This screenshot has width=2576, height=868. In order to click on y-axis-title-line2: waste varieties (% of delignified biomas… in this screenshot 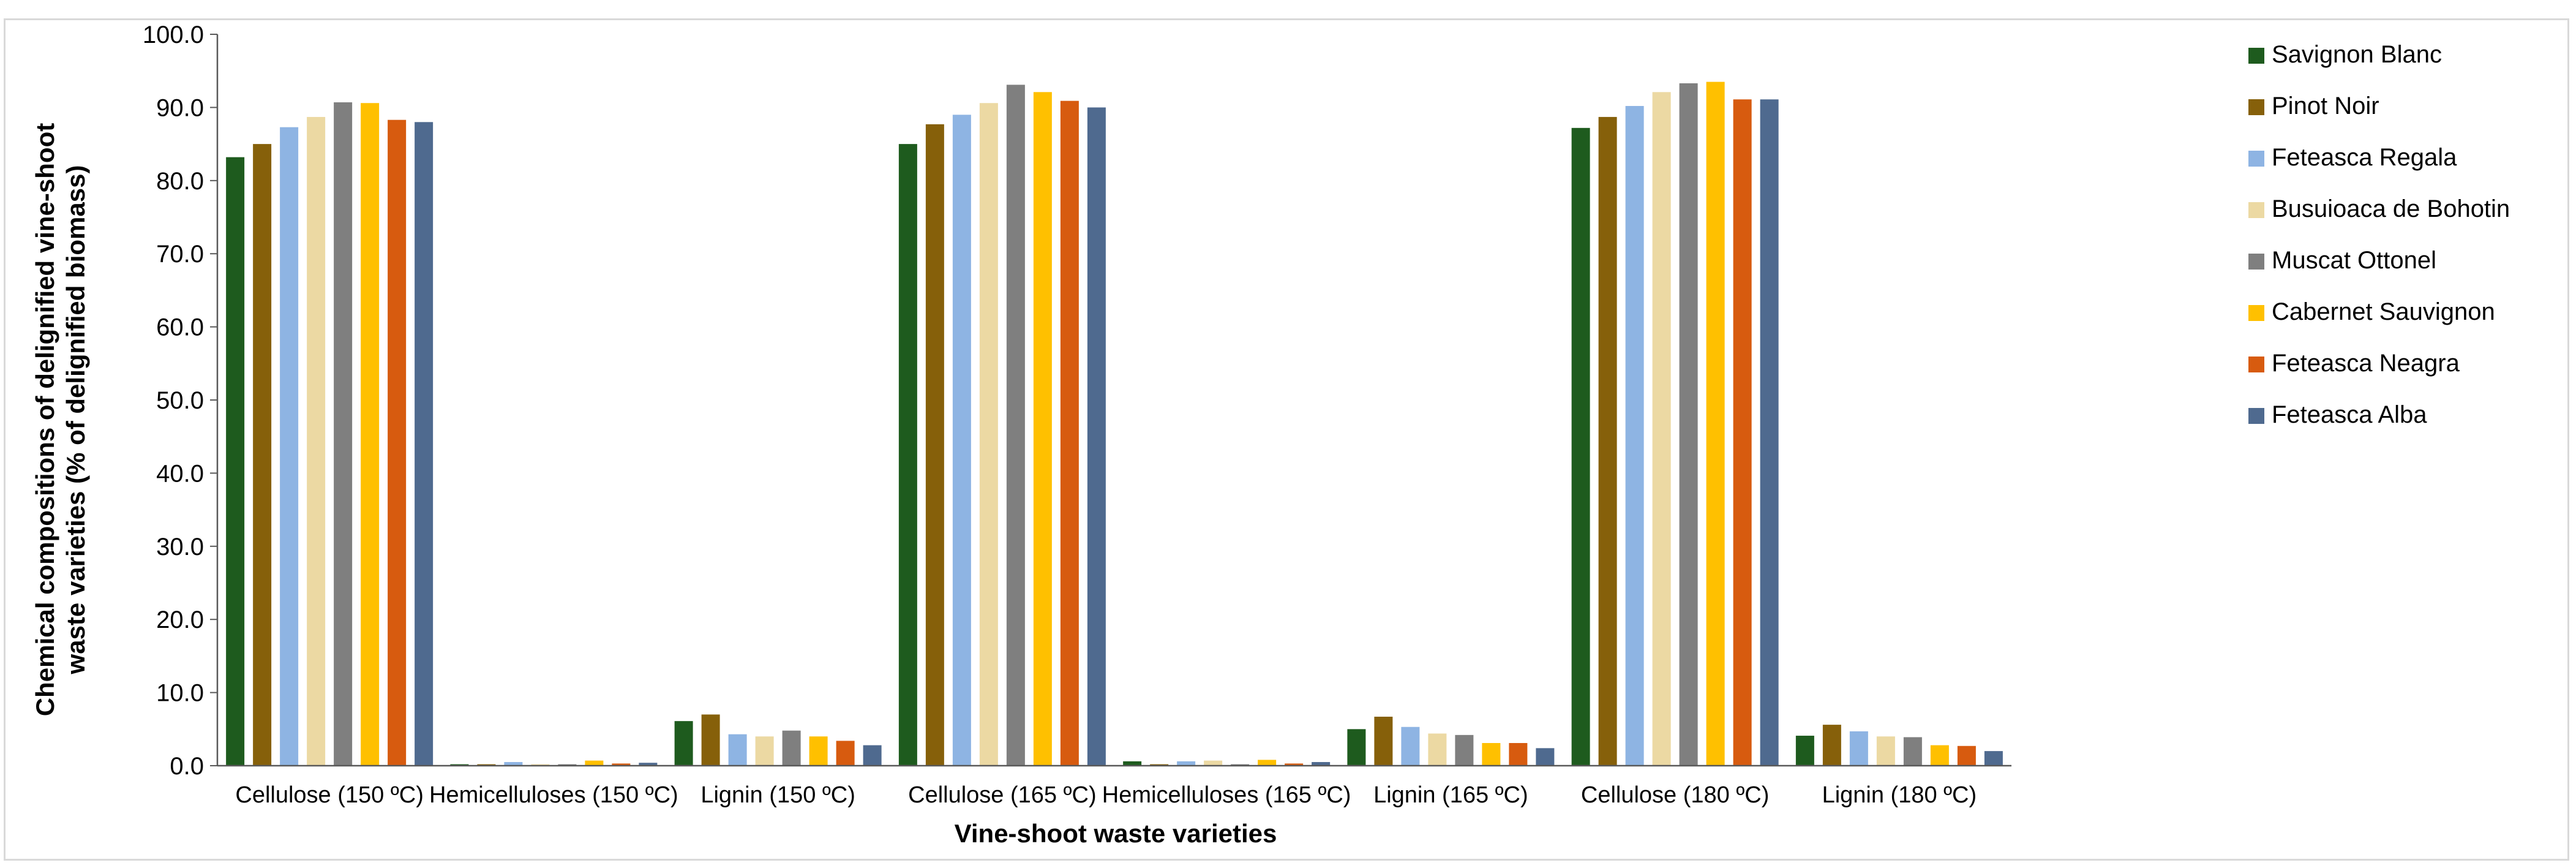, I will do `click(75, 420)`.